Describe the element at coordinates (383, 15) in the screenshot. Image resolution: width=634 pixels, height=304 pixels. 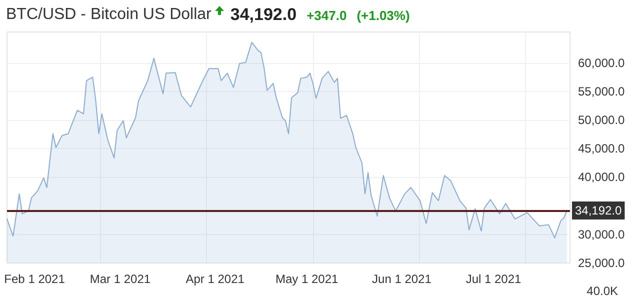
I see `text: (+1.03%)` at that location.